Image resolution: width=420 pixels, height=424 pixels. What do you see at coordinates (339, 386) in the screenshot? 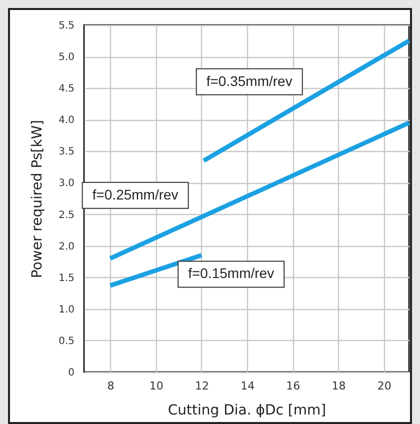
I see `x-tick-label: 18` at bounding box center [339, 386].